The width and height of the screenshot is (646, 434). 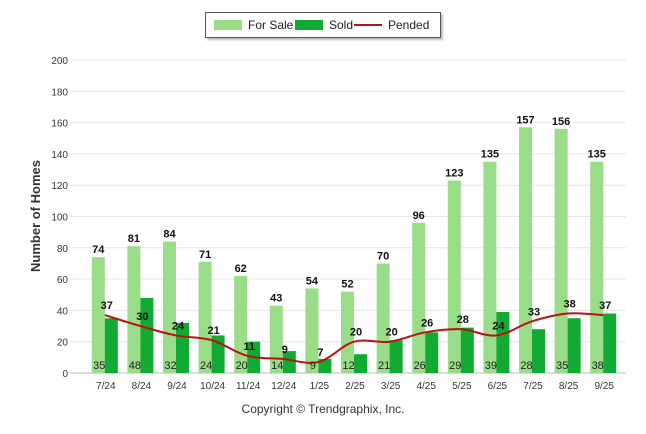 I want to click on data-label-sold: 29, so click(x=455, y=366).